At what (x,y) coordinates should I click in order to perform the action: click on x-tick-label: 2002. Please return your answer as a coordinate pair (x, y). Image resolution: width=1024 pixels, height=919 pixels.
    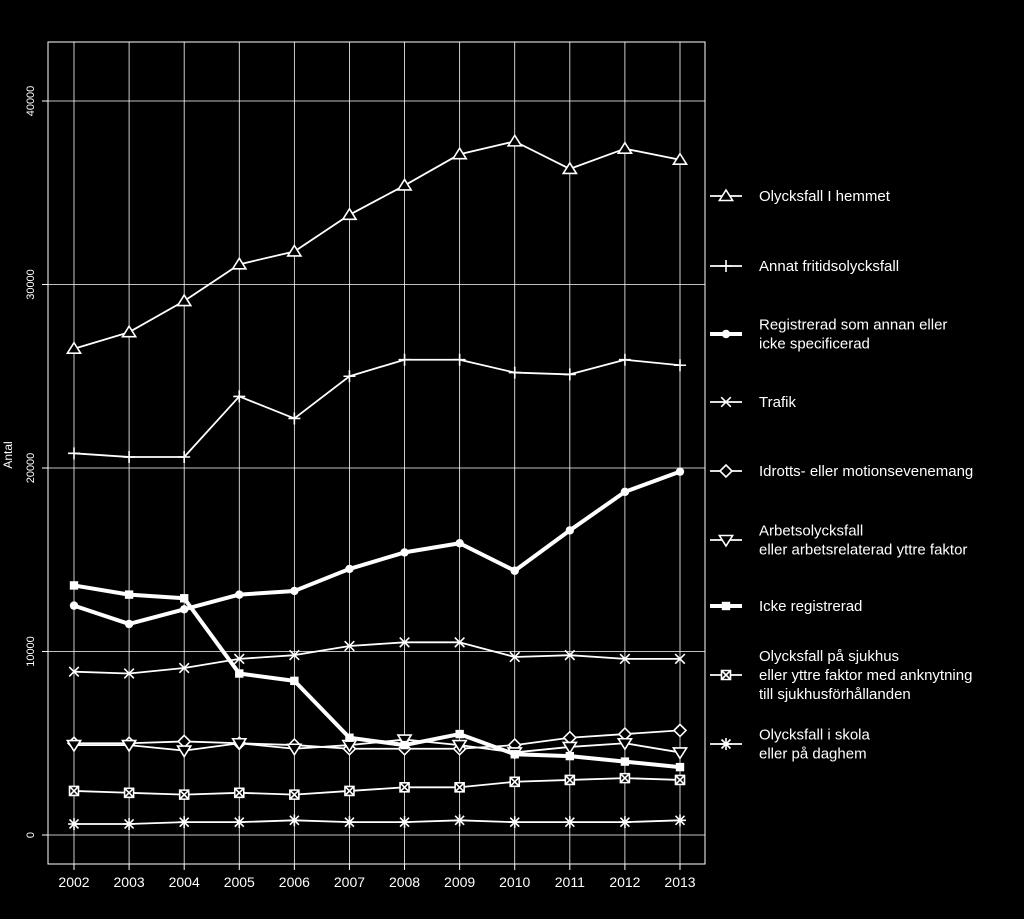
    Looking at the image, I should click on (73, 882).